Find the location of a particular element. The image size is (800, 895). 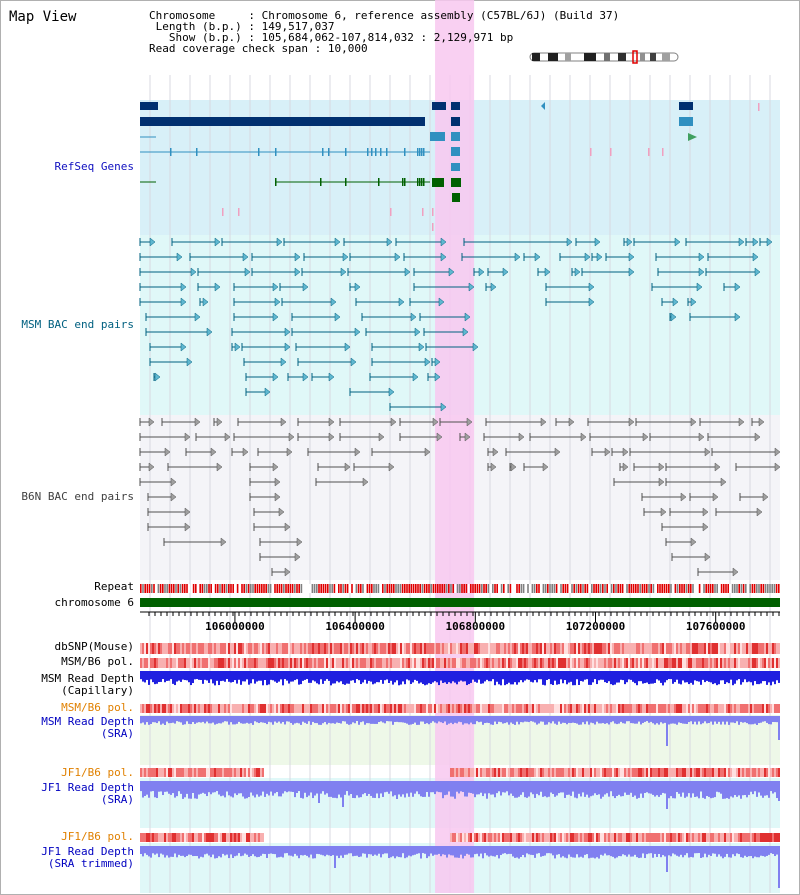

gene-block is located at coordinates (455, 106).